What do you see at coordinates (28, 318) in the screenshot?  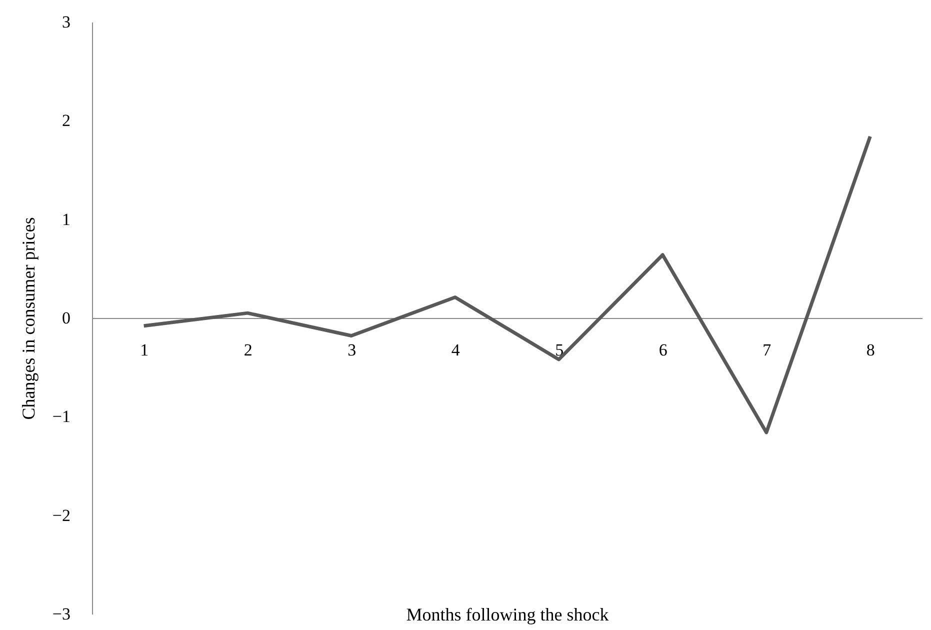 I see `y-axis-title: Changes in consumer prices` at bounding box center [28, 318].